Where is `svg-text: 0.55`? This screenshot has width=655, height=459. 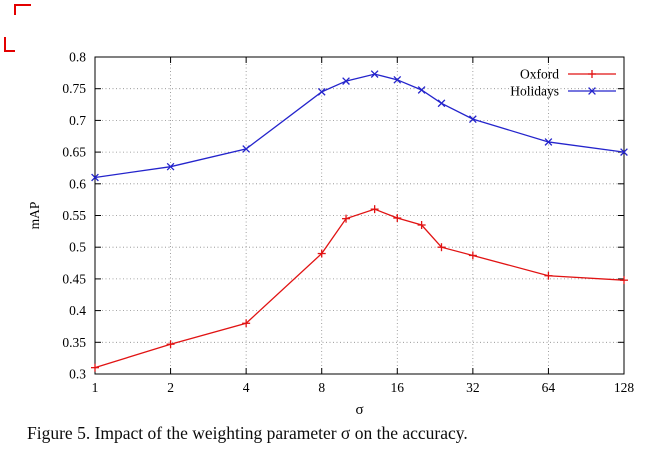 svg-text: 0.55 is located at coordinates (74, 215).